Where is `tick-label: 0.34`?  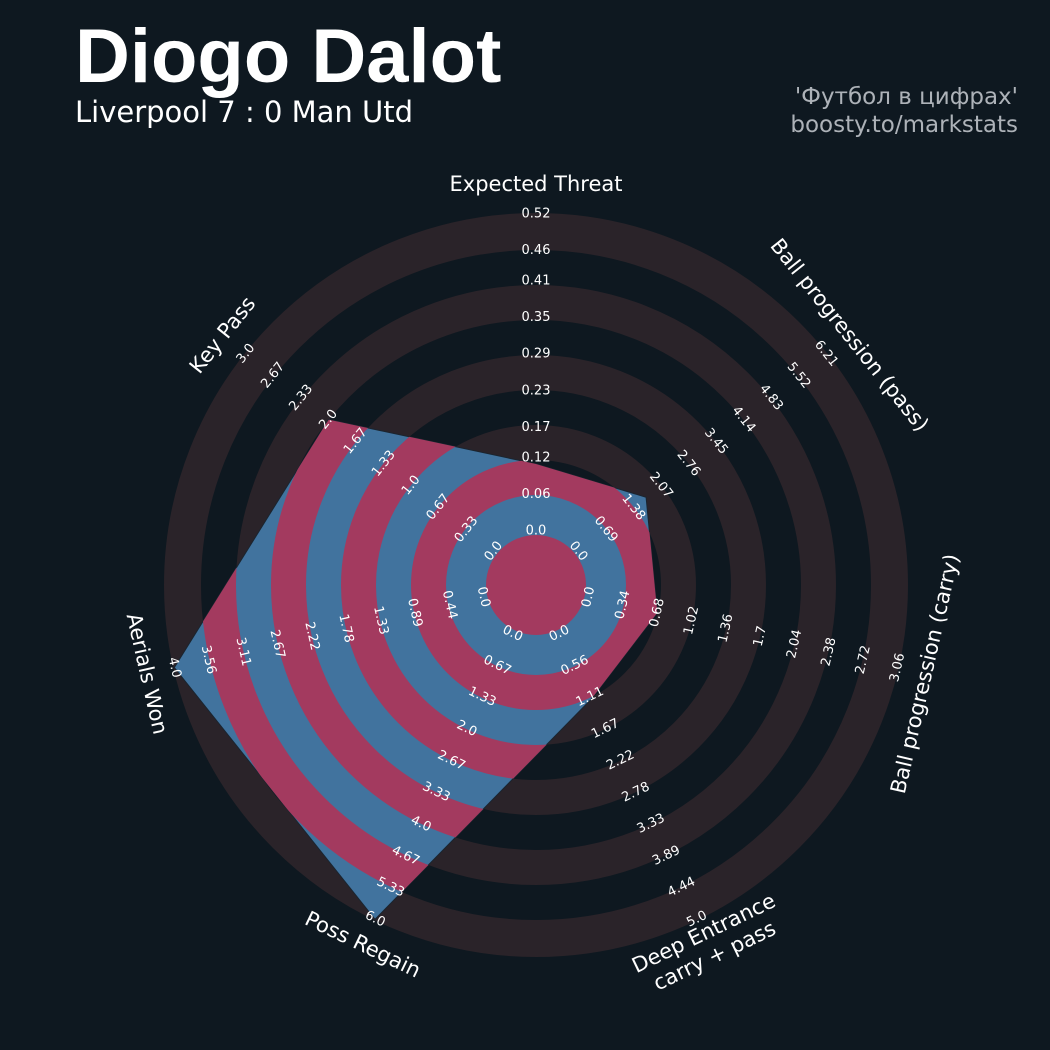
tick-label: 0.34 is located at coordinates (622, 605).